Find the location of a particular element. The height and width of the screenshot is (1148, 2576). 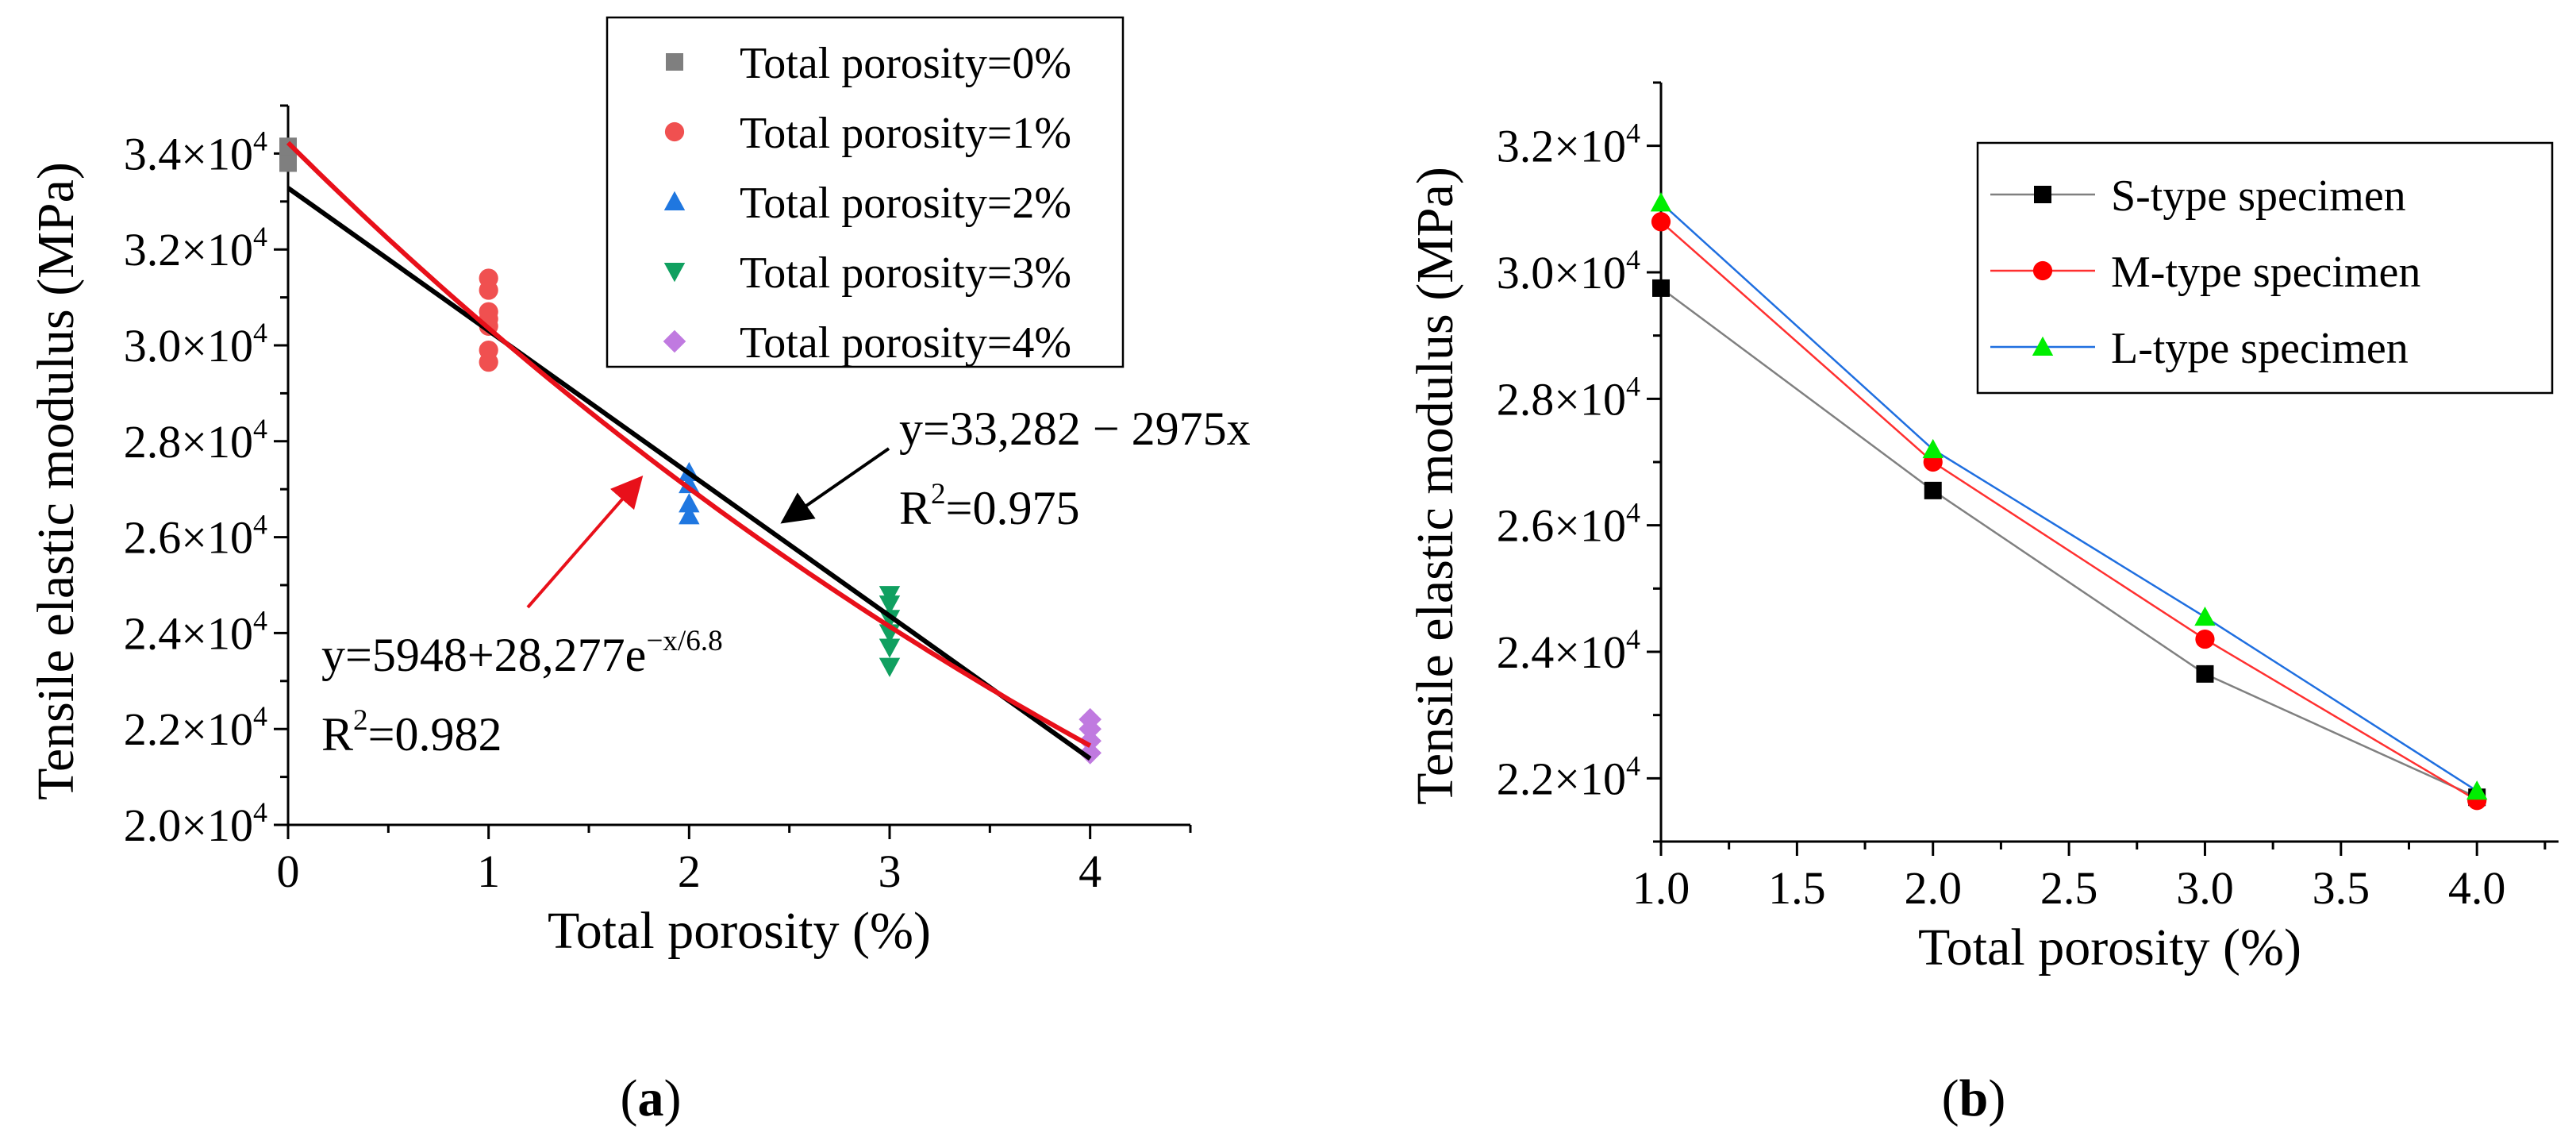

x-tick-label: 4 is located at coordinates (1090, 871).